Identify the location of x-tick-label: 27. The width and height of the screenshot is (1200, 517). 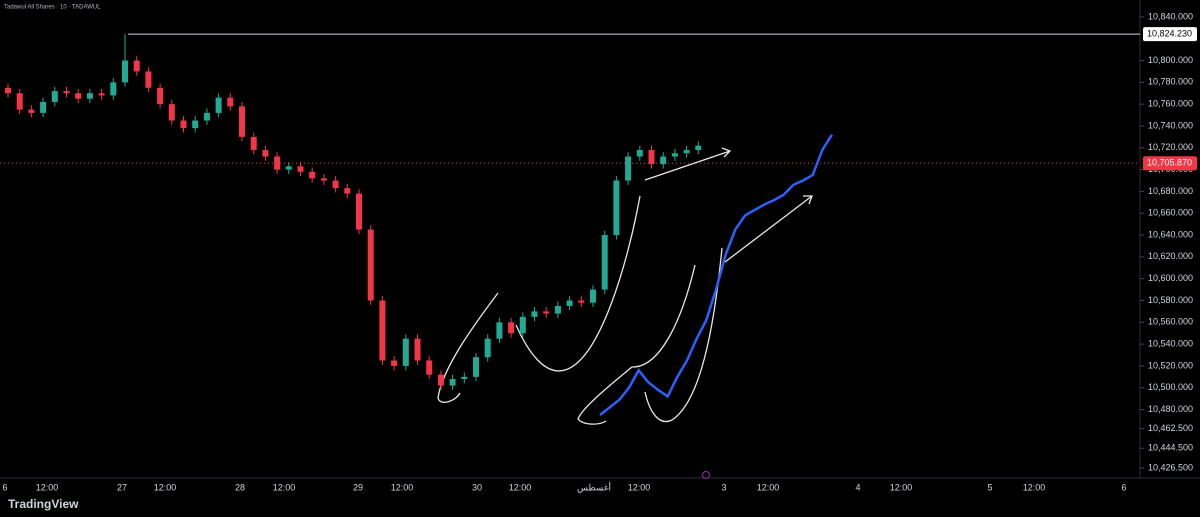
(122, 487).